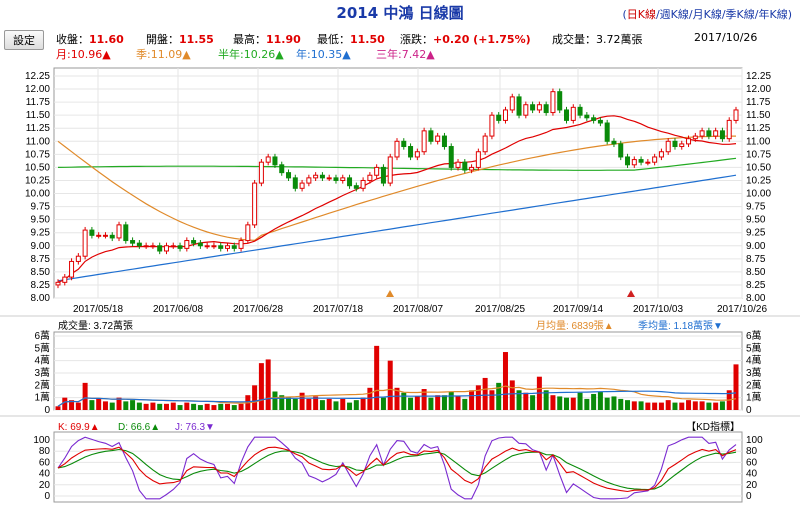 This screenshot has height=506, width=800. What do you see at coordinates (351, 39) in the screenshot?
I see `low-price: 最低：11.50` at bounding box center [351, 39].